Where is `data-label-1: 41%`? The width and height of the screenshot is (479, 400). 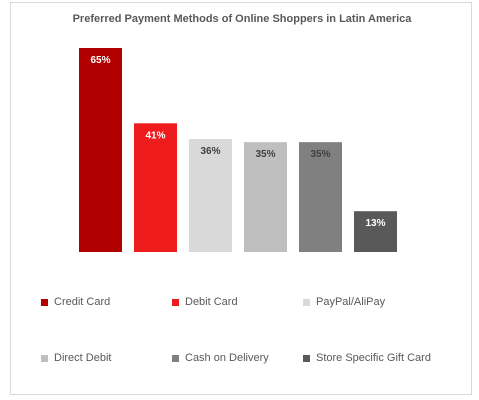
data-label-1: 41% is located at coordinates (155, 135).